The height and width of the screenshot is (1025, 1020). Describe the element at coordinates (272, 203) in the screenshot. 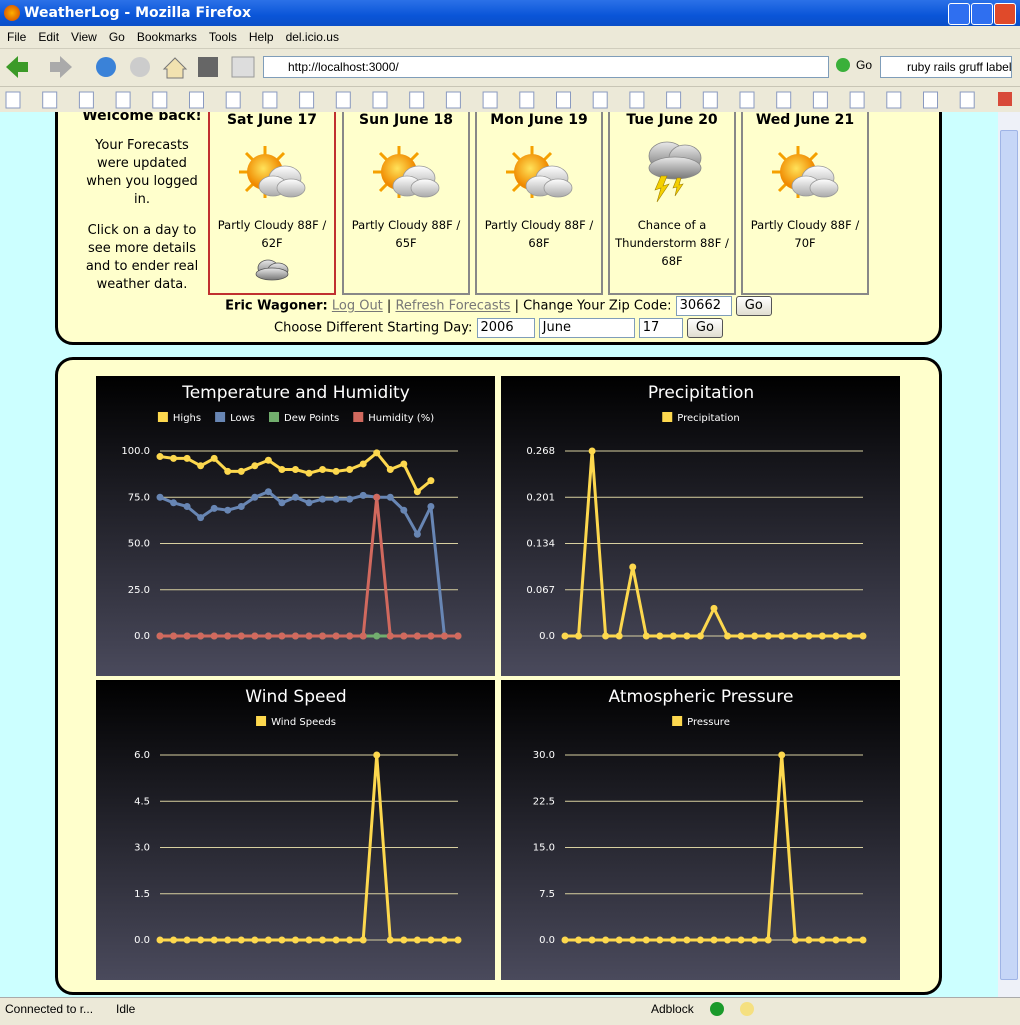

I see `day-card: Sat June 17 Partly Cloudy 88F / 62F` at that location.